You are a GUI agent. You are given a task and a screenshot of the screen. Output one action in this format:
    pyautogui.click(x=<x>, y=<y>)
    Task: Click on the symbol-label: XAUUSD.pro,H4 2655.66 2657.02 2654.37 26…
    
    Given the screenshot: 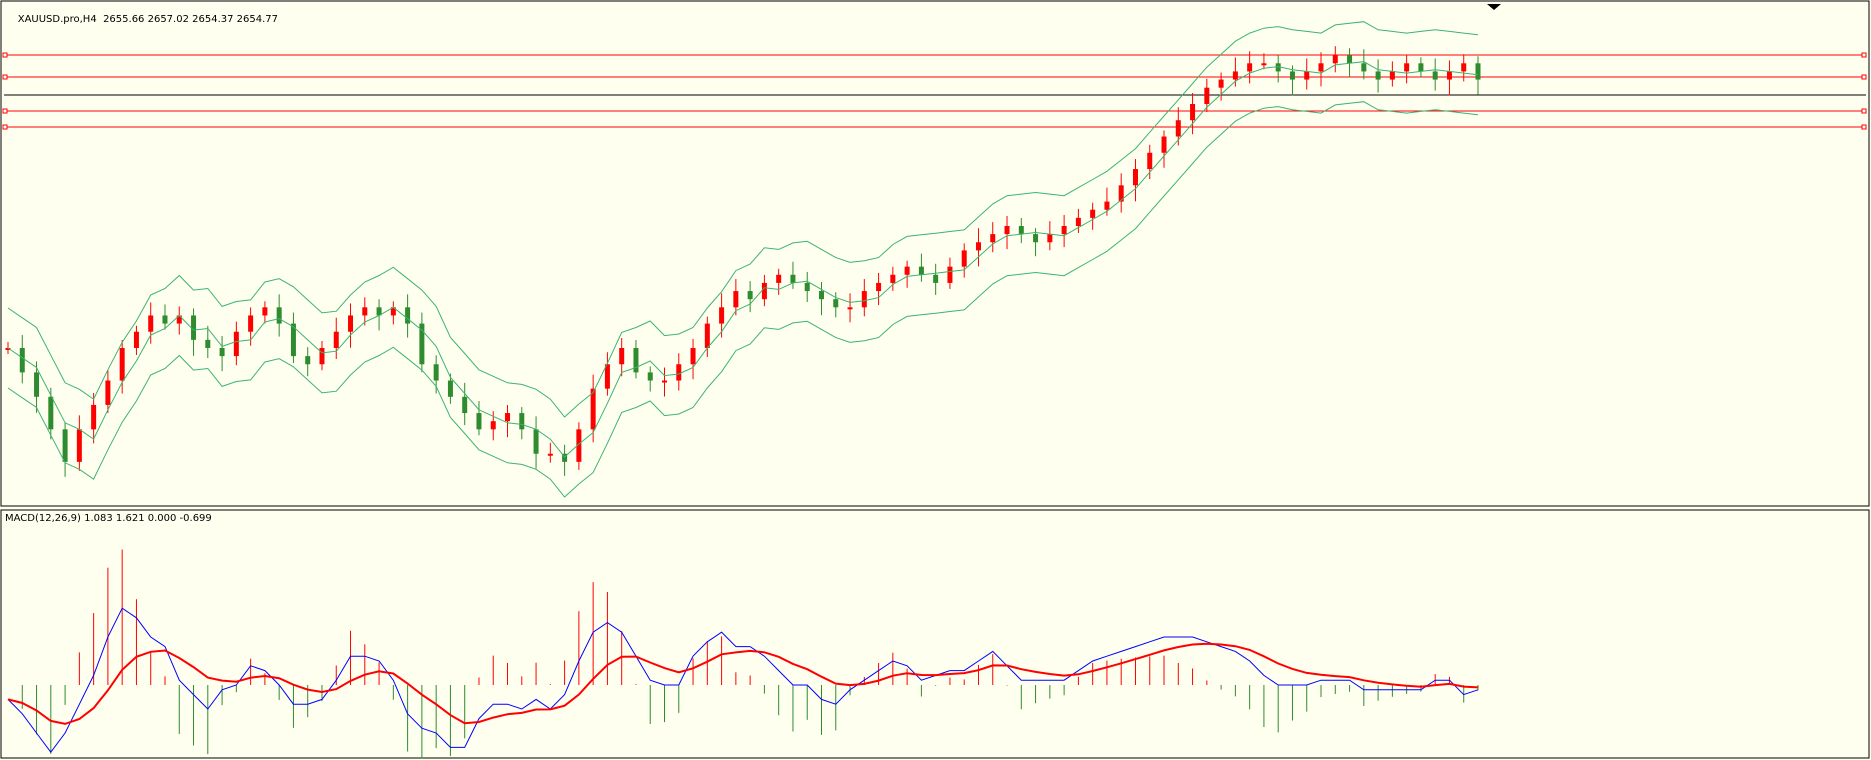 What is the action you would take?
    pyautogui.click(x=148, y=19)
    